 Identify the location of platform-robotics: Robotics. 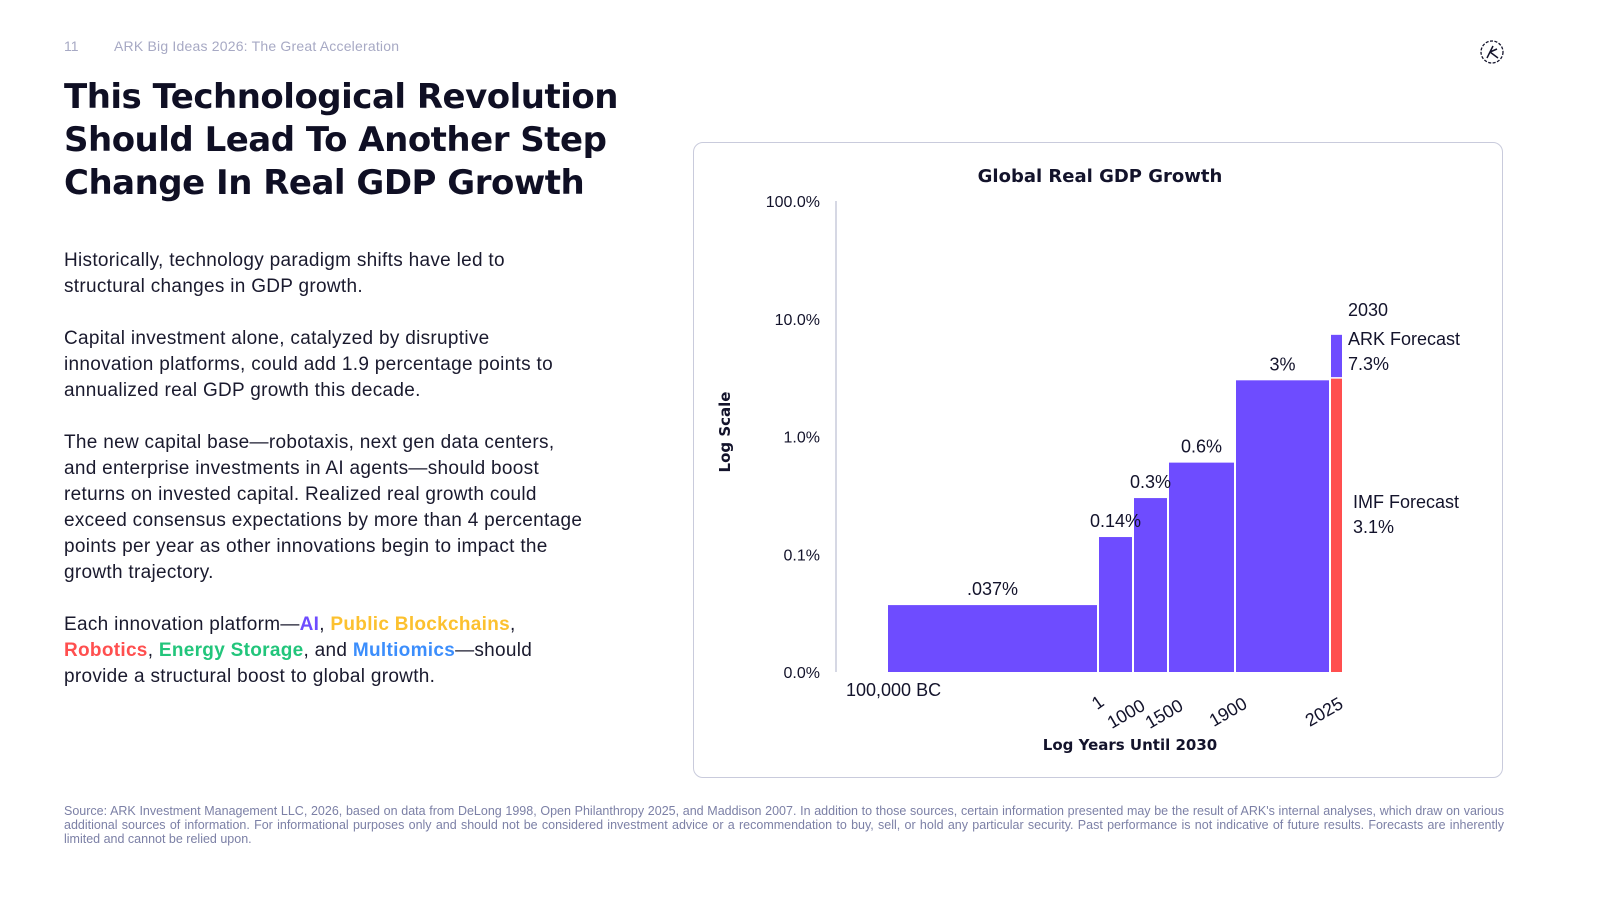
(106, 650).